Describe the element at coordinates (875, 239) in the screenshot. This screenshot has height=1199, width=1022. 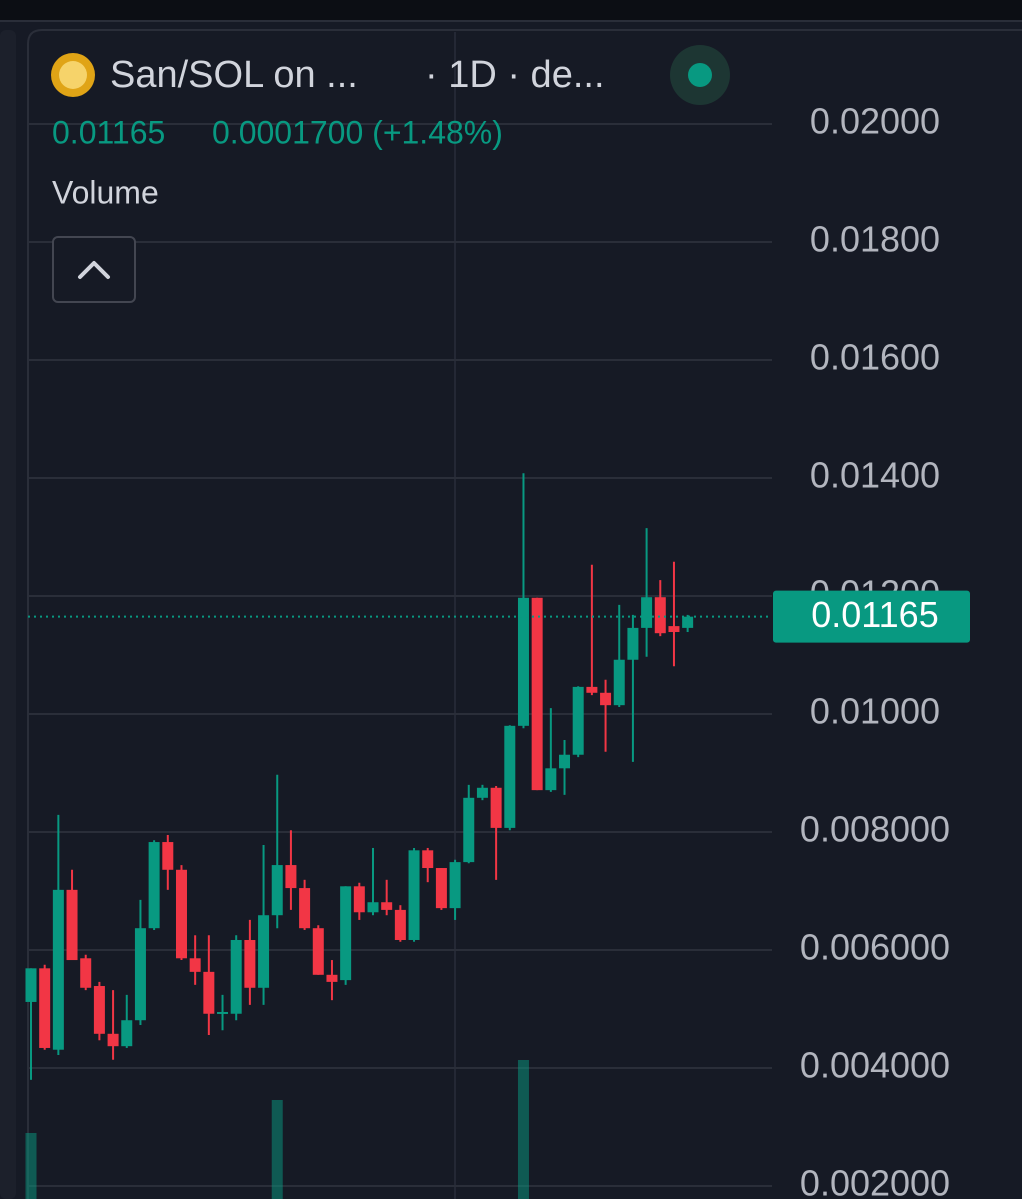
I see `y-tick-label: 0.01800` at that location.